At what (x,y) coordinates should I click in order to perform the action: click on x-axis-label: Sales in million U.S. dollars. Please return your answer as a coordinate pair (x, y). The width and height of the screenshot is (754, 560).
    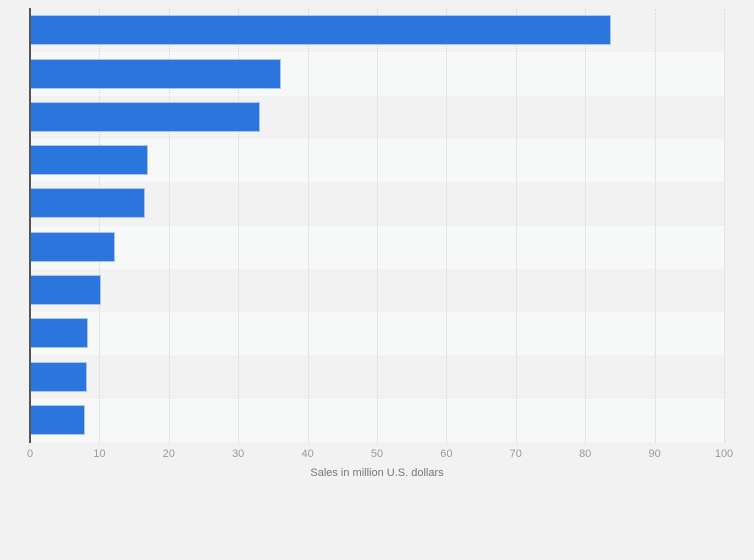
    Looking at the image, I should click on (377, 473).